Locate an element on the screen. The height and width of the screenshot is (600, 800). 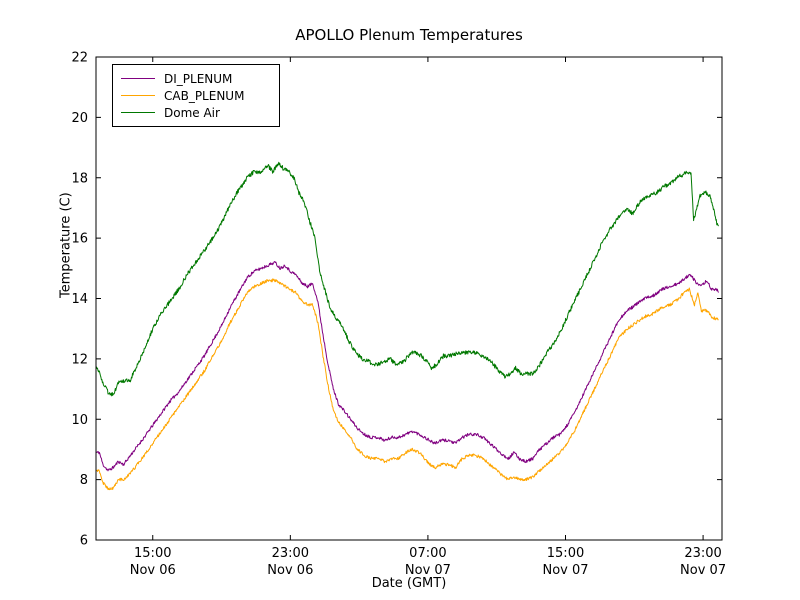
y-tick-label: 16 is located at coordinates (79, 239).